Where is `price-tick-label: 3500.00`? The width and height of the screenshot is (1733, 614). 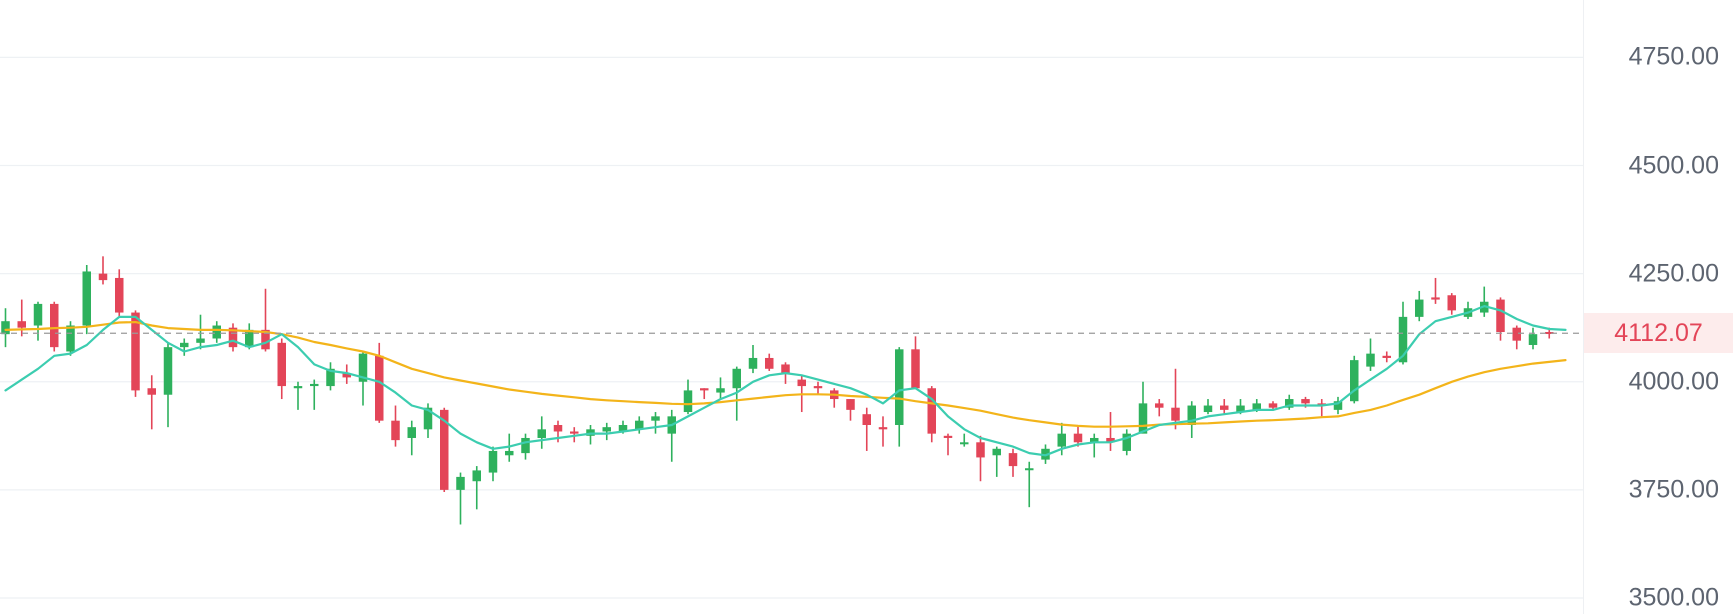
price-tick-label: 3500.00 is located at coordinates (1673, 597).